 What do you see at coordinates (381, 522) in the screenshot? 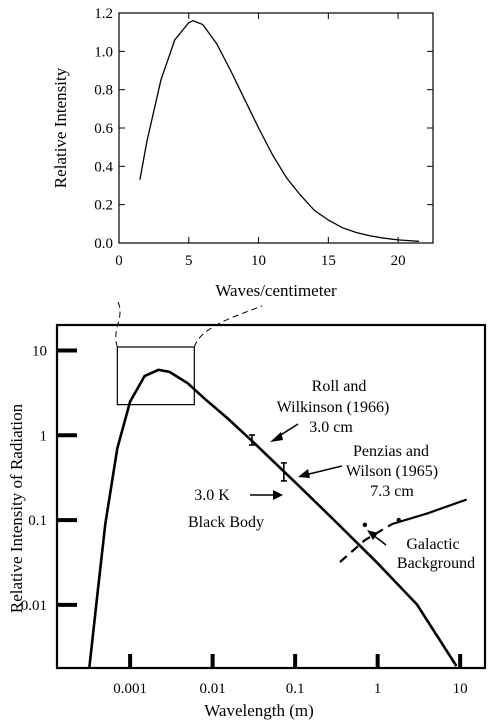
I see `galactic-background-points` at bounding box center [381, 522].